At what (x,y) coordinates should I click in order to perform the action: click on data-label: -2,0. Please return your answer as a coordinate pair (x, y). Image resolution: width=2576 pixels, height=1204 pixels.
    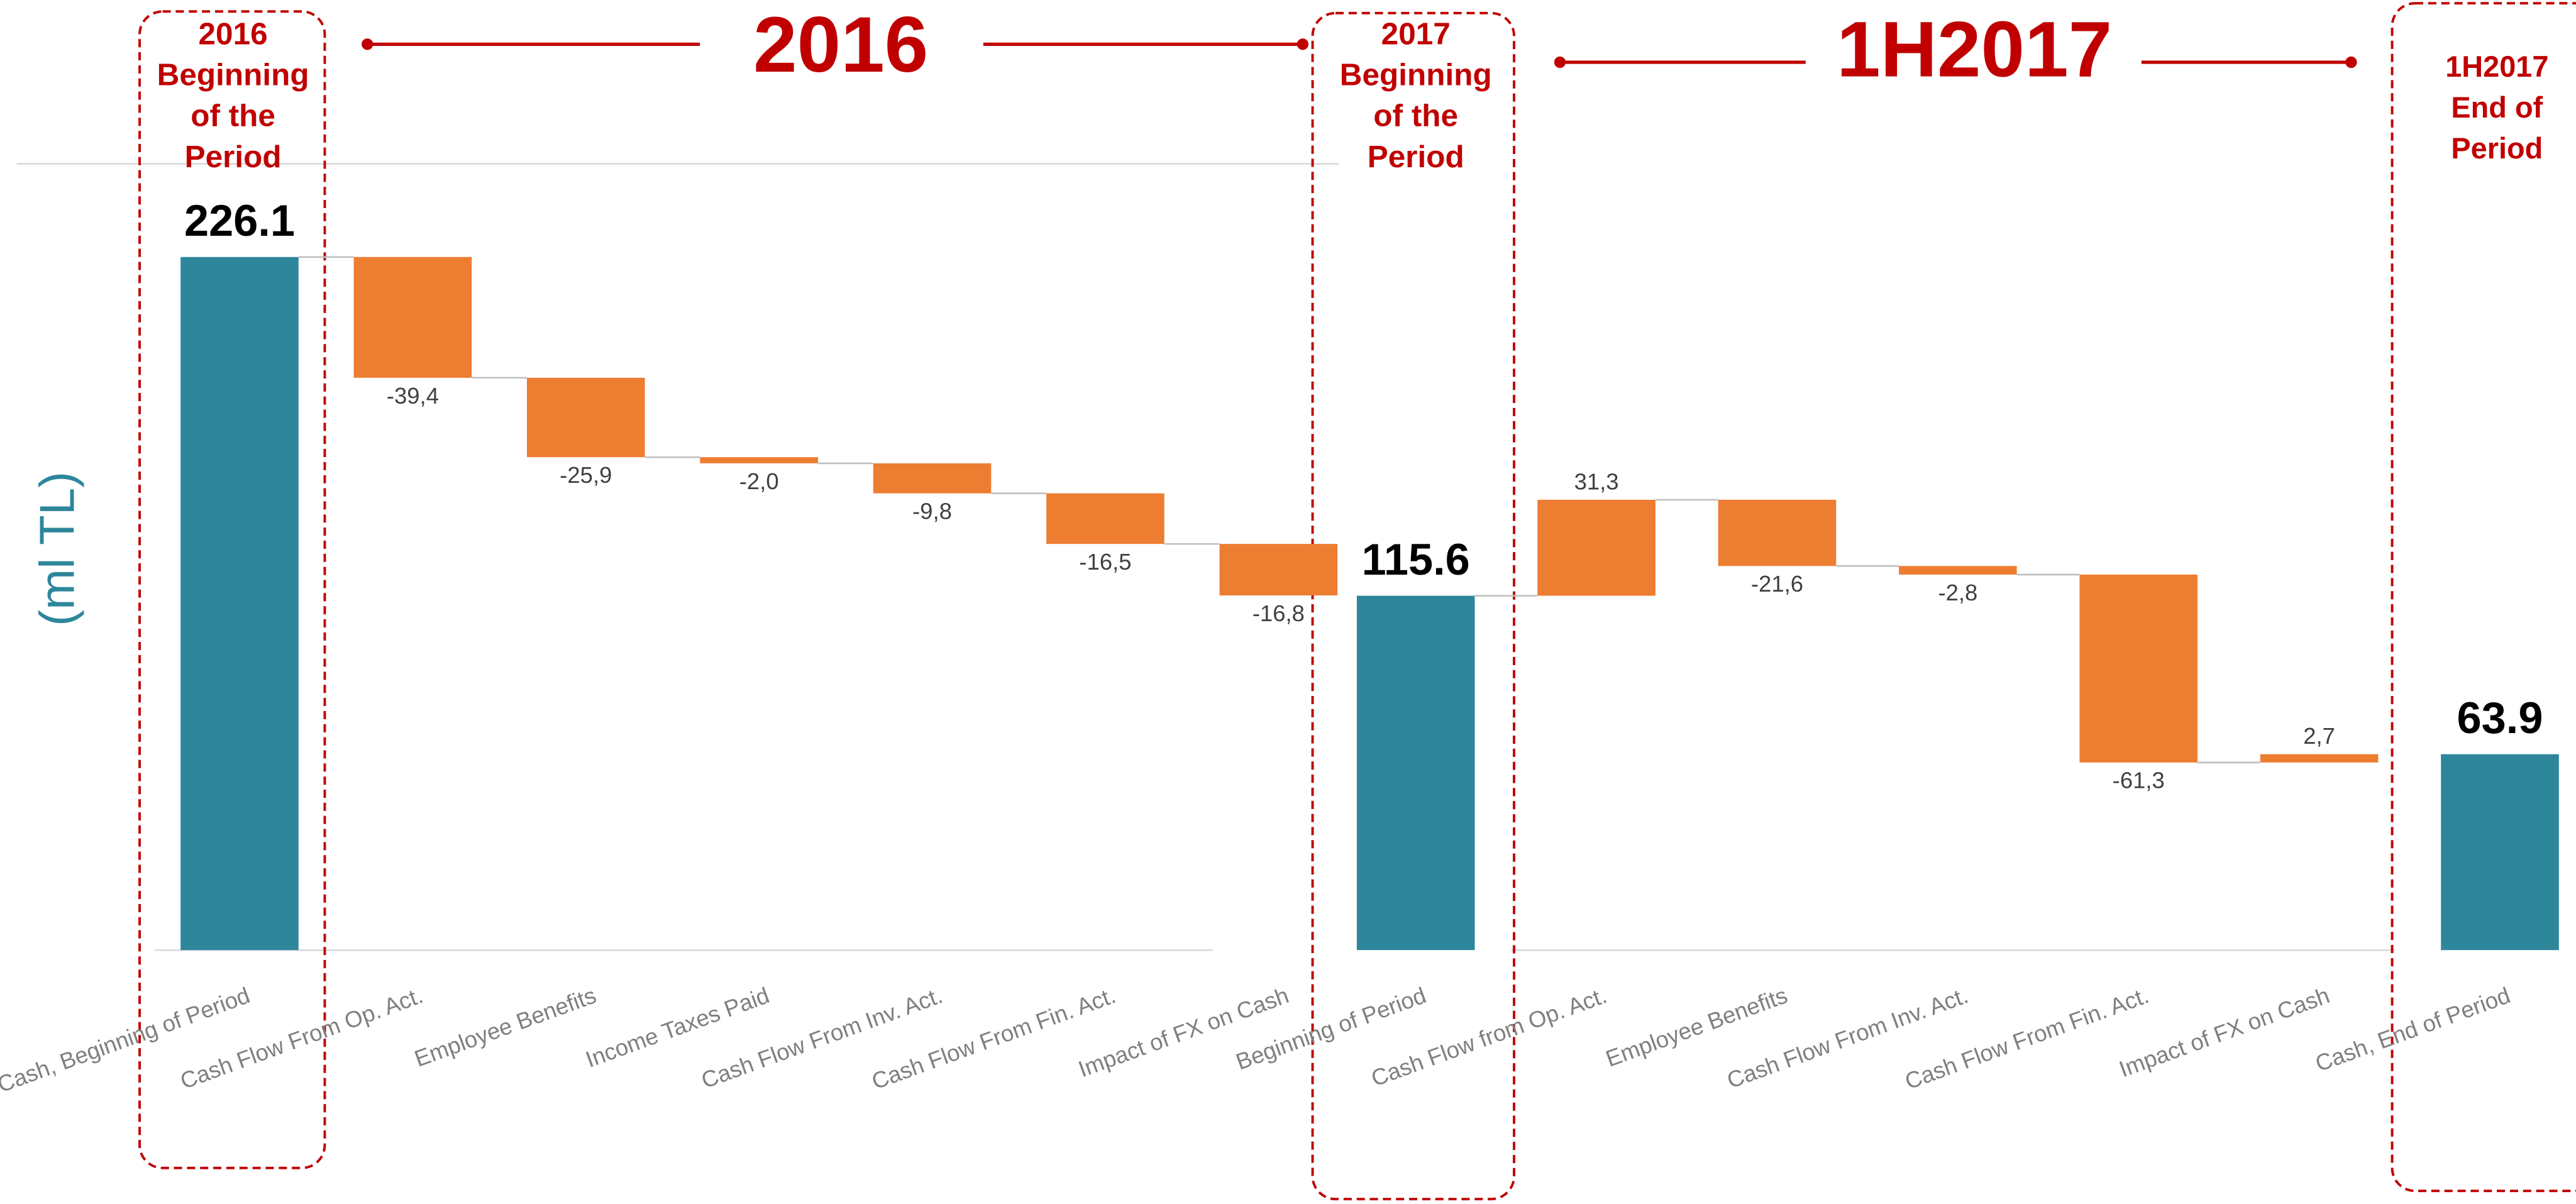
    Looking at the image, I should click on (759, 481).